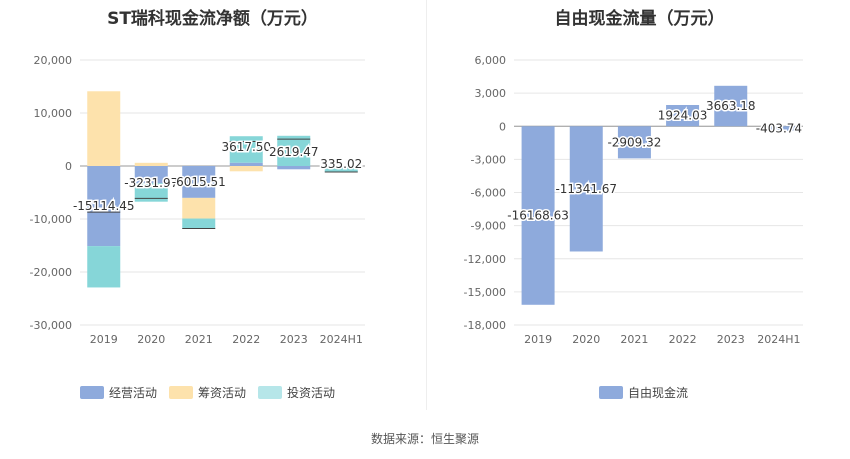 The height and width of the screenshot is (459, 850). What do you see at coordinates (485, 325) in the screenshot?
I see `y-tick-label: -18,000` at bounding box center [485, 325].